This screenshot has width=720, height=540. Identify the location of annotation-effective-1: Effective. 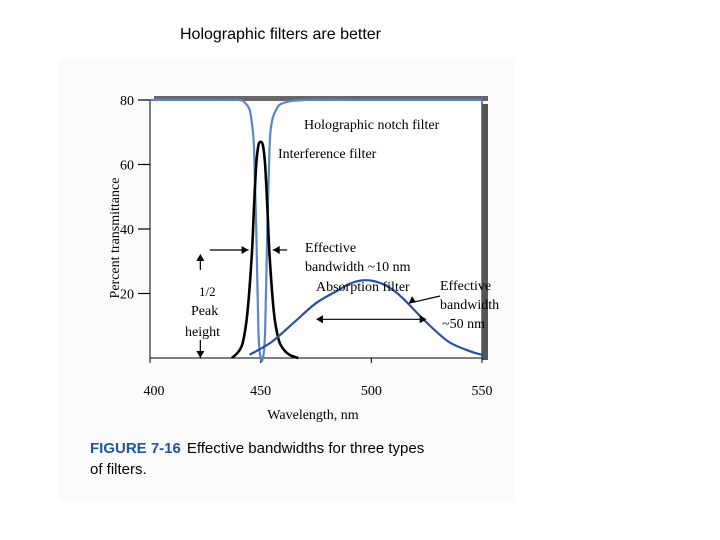
(330, 248).